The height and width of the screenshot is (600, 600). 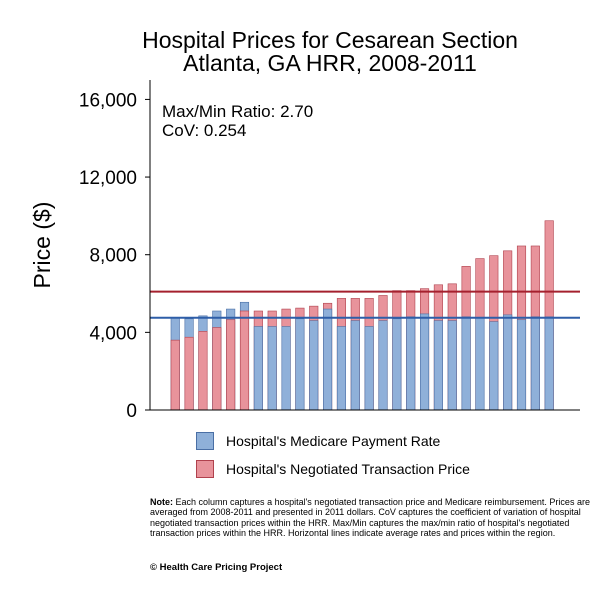 I want to click on y-axis-label: Price ($), so click(x=42, y=245).